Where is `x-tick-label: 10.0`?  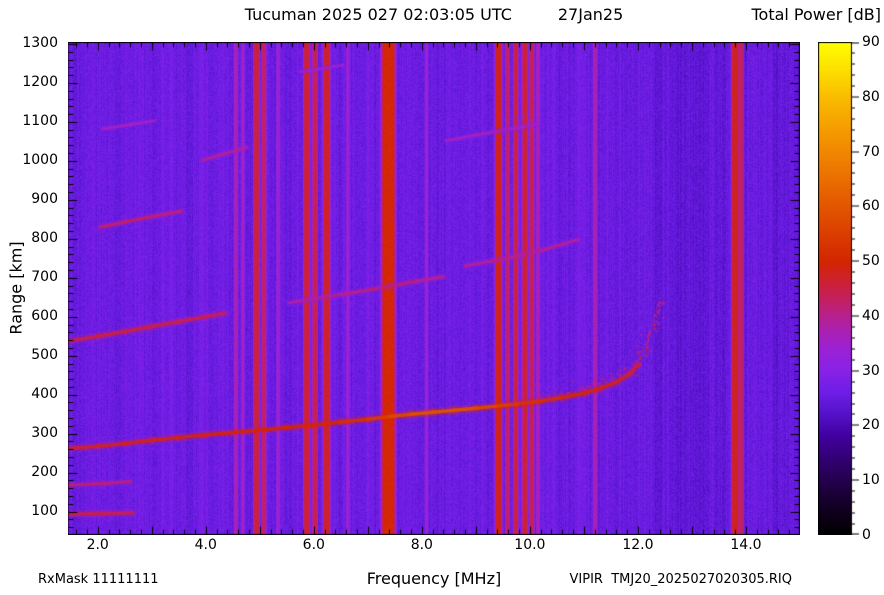
x-tick-label: 10.0 is located at coordinates (530, 545).